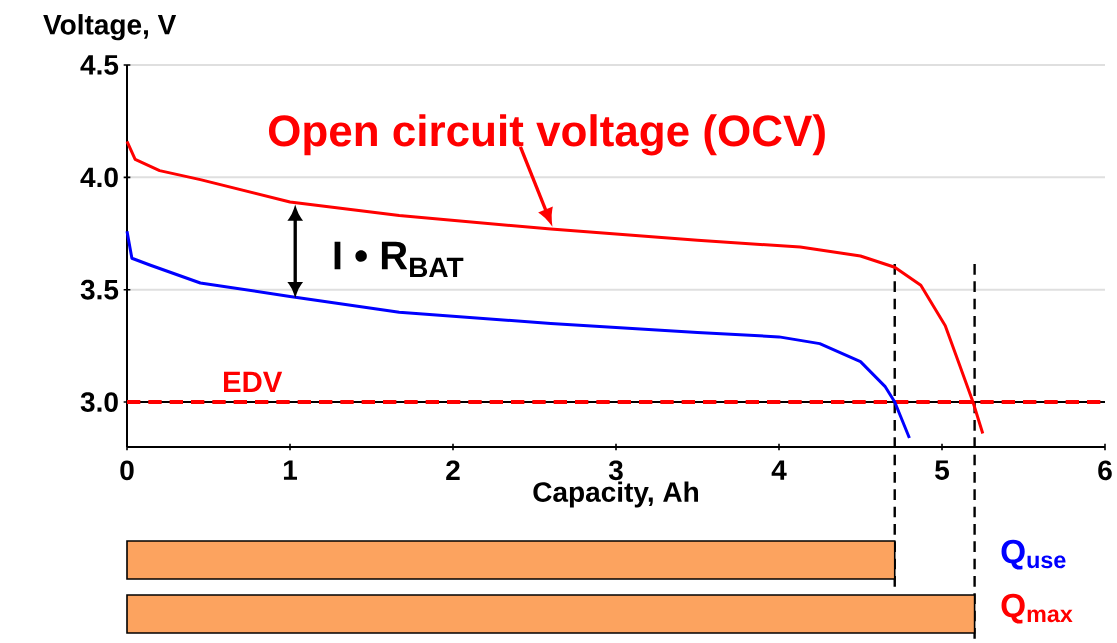 The width and height of the screenshot is (1117, 643). What do you see at coordinates (290, 470) in the screenshot?
I see `x-tick-label: 1` at bounding box center [290, 470].